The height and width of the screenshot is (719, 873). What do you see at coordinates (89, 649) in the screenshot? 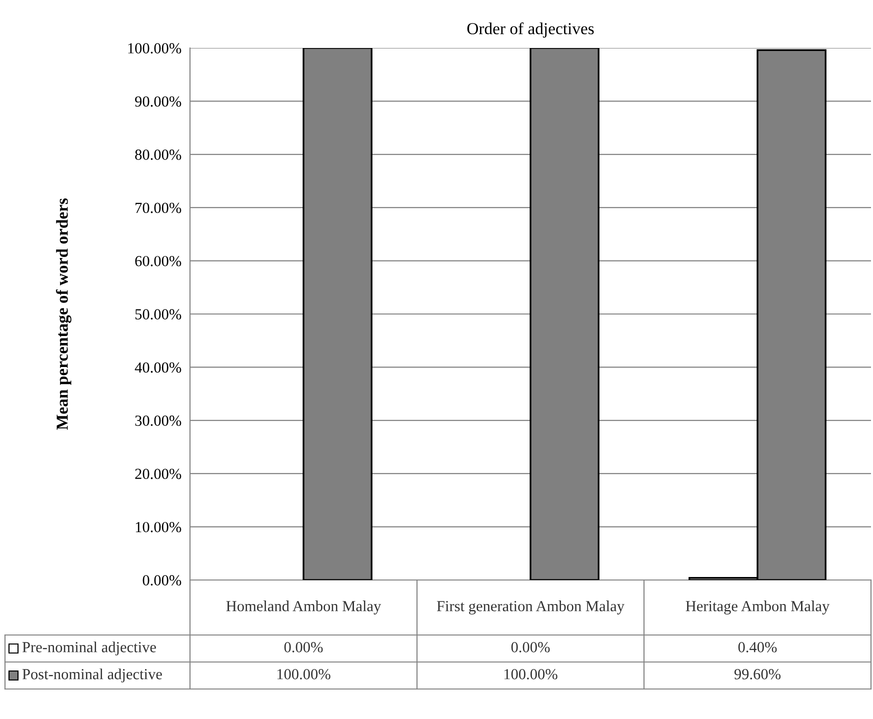
I see `legend-label: Pre-nominal adjective` at bounding box center [89, 649].